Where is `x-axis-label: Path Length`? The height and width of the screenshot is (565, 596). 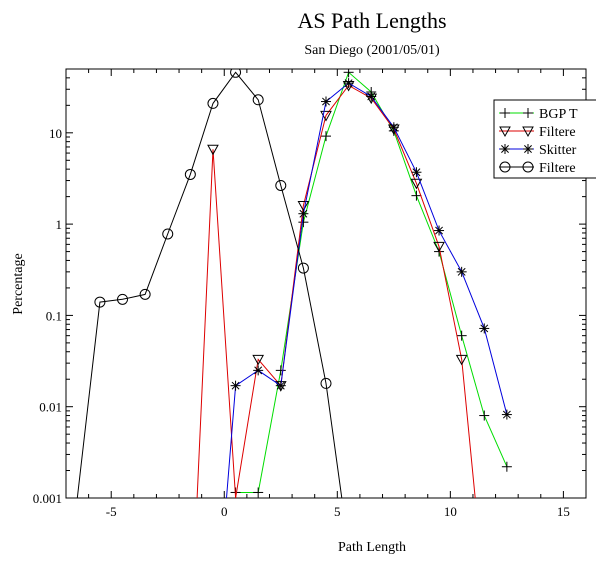
x-axis-label: Path Length is located at coordinates (372, 547).